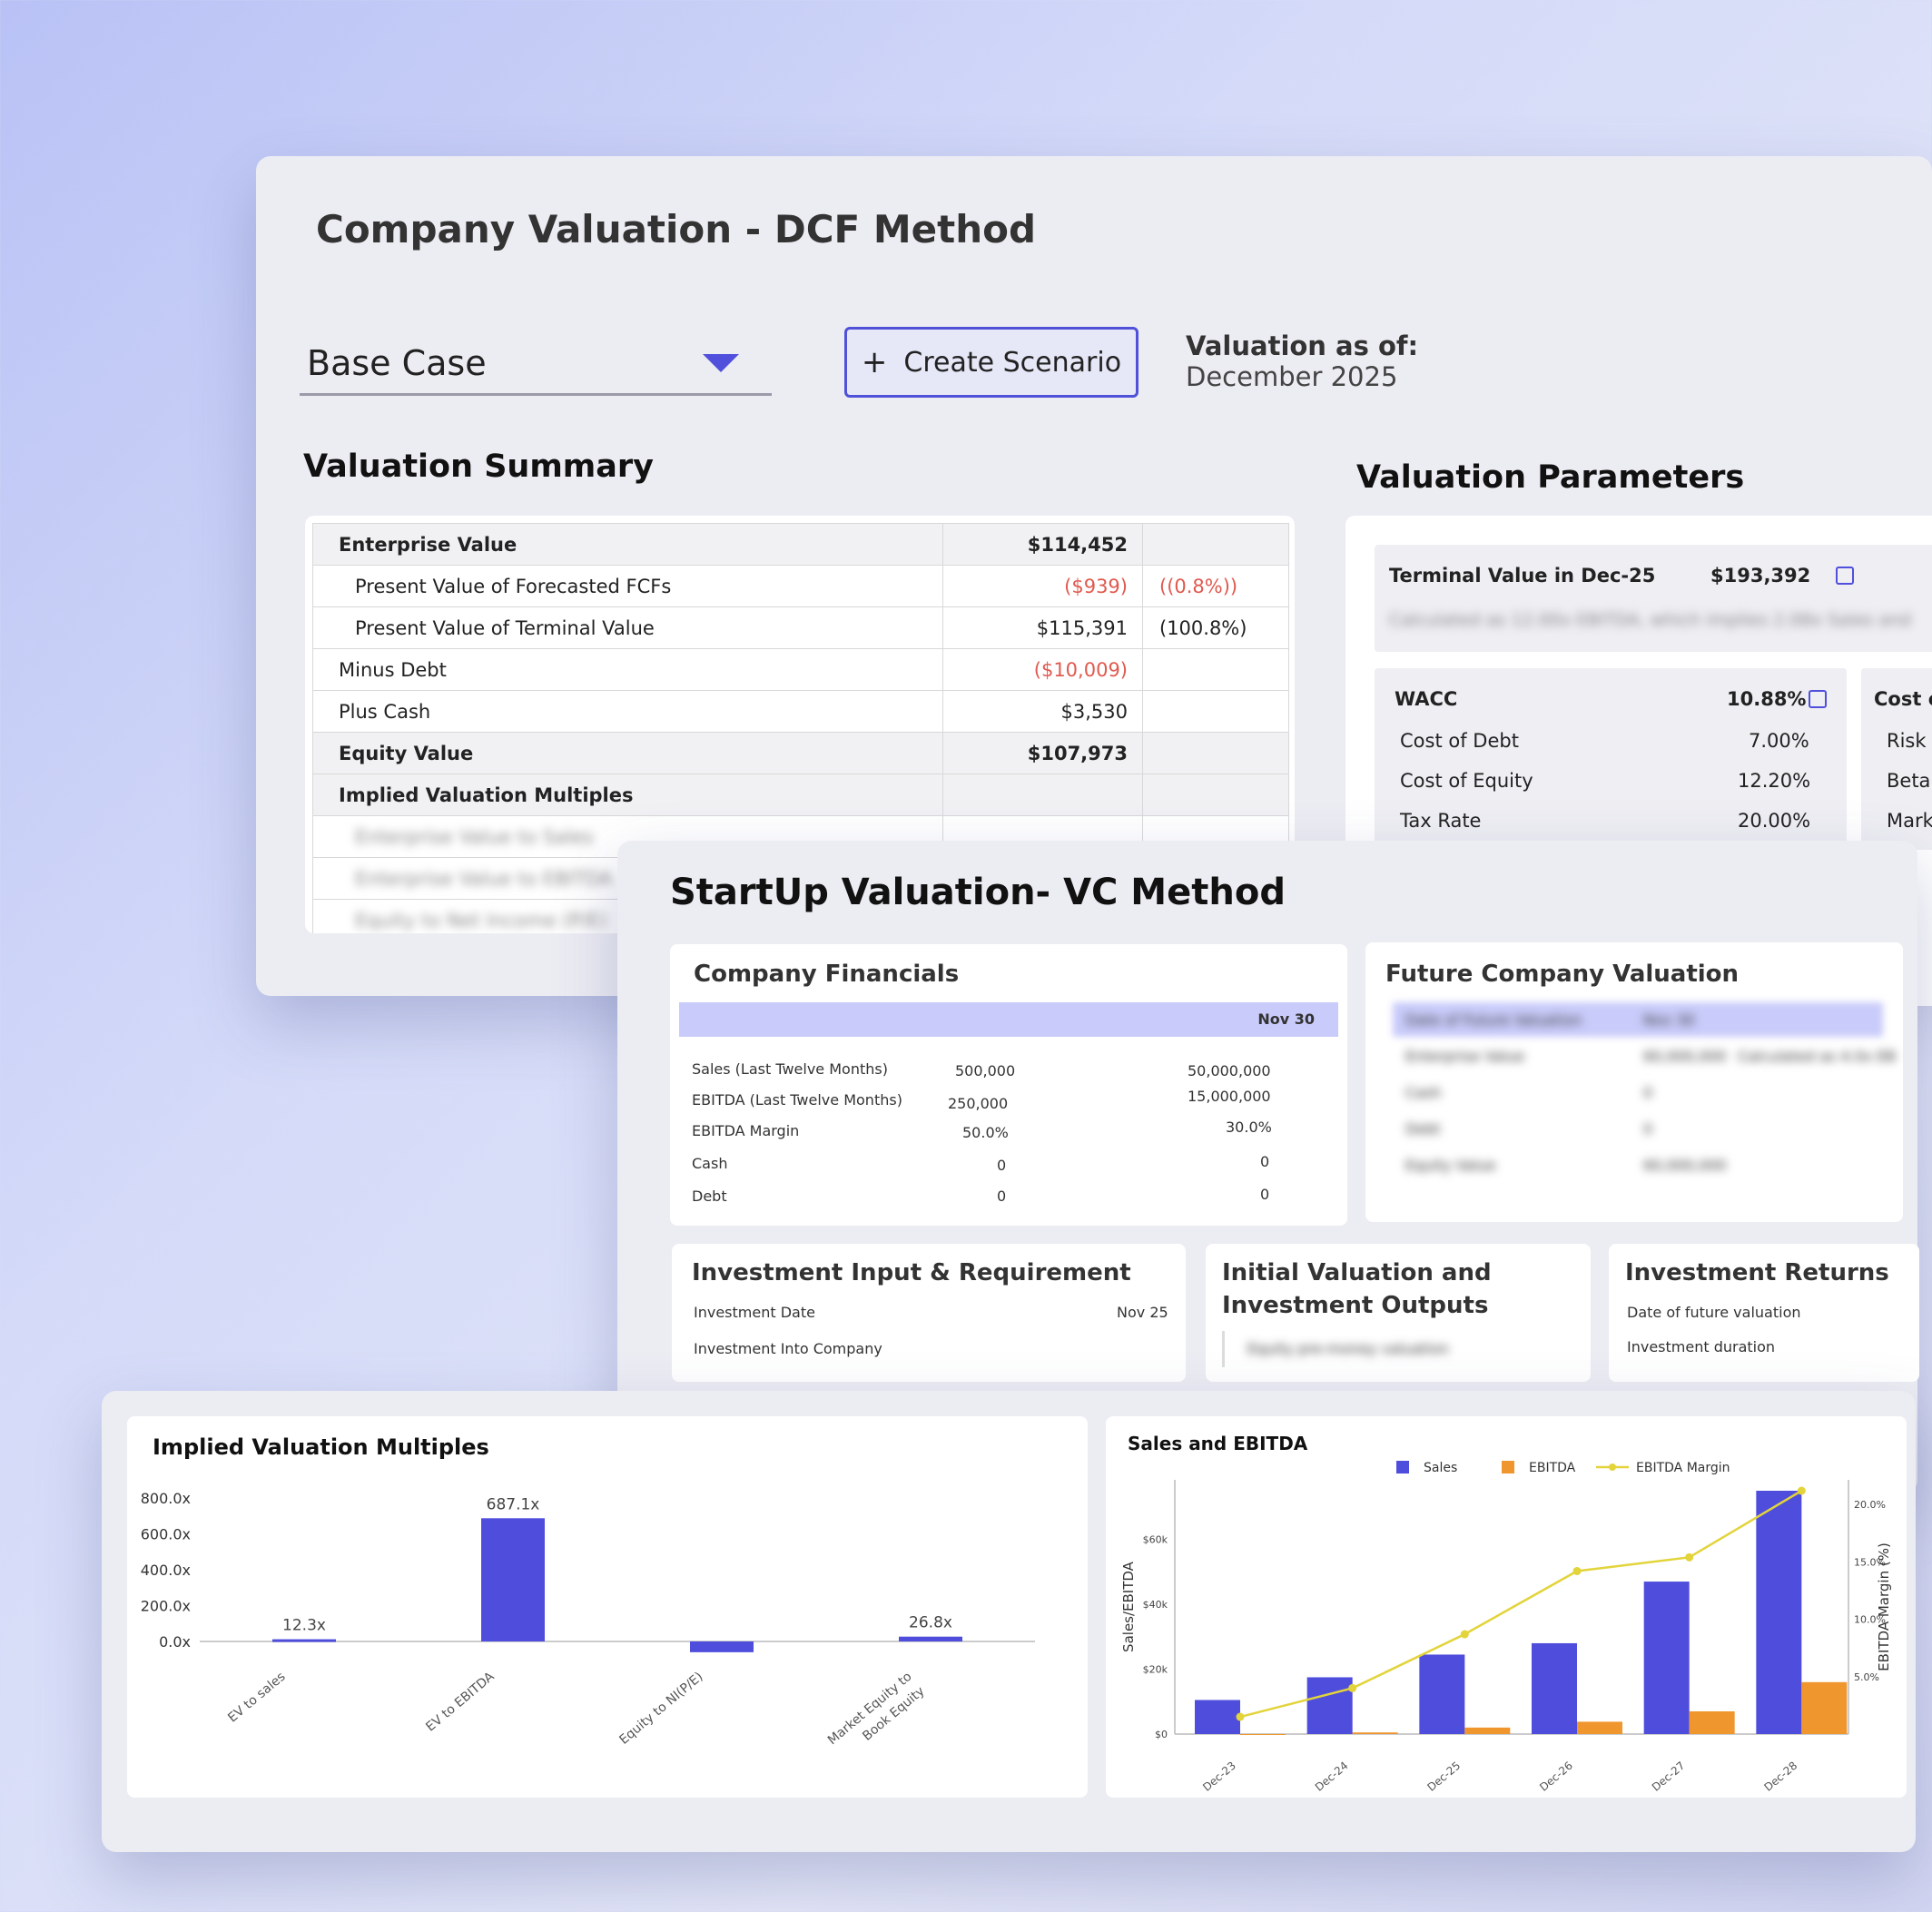 The height and width of the screenshot is (1912, 1932). What do you see at coordinates (1613, 1467) in the screenshot?
I see `legend-marker` at bounding box center [1613, 1467].